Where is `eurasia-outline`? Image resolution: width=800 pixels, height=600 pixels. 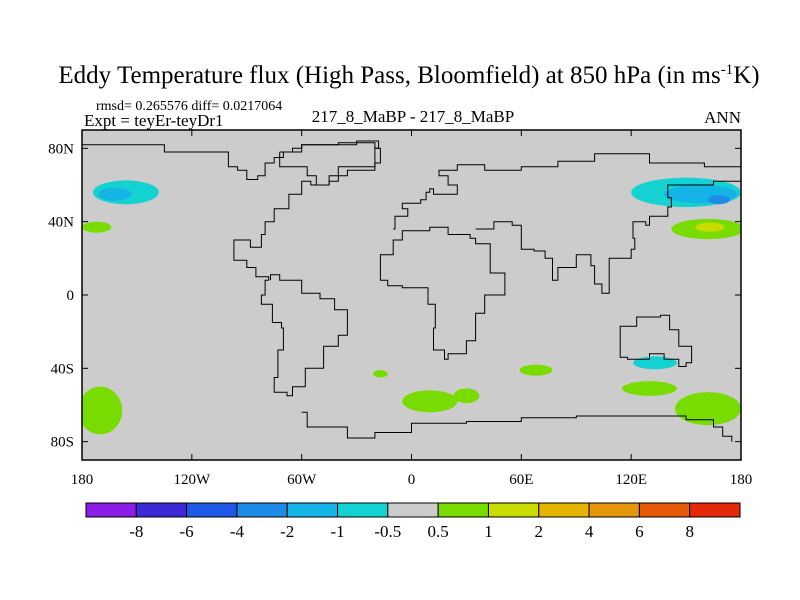 eurasia-outline is located at coordinates (567, 191).